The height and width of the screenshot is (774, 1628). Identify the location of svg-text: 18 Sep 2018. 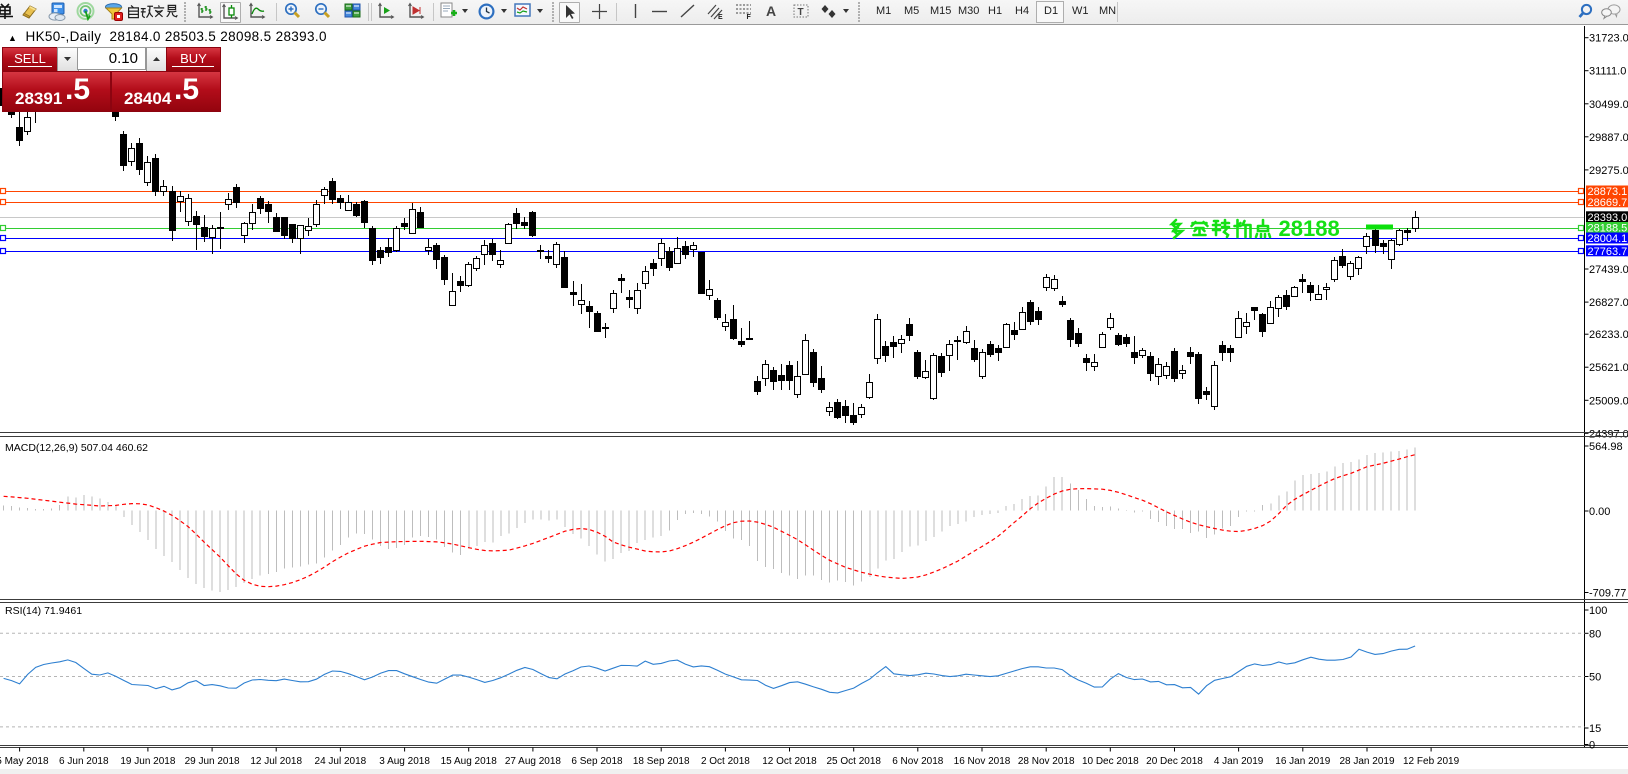
(661, 761).